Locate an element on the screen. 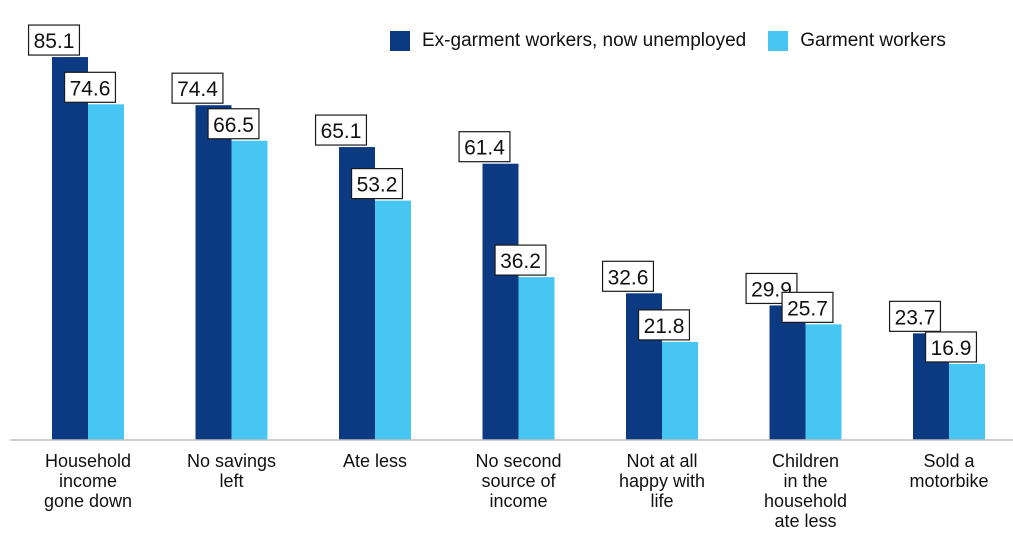 Image resolution: width=1013 pixels, height=536 pixels. category-label-line: motorbike is located at coordinates (948, 481).